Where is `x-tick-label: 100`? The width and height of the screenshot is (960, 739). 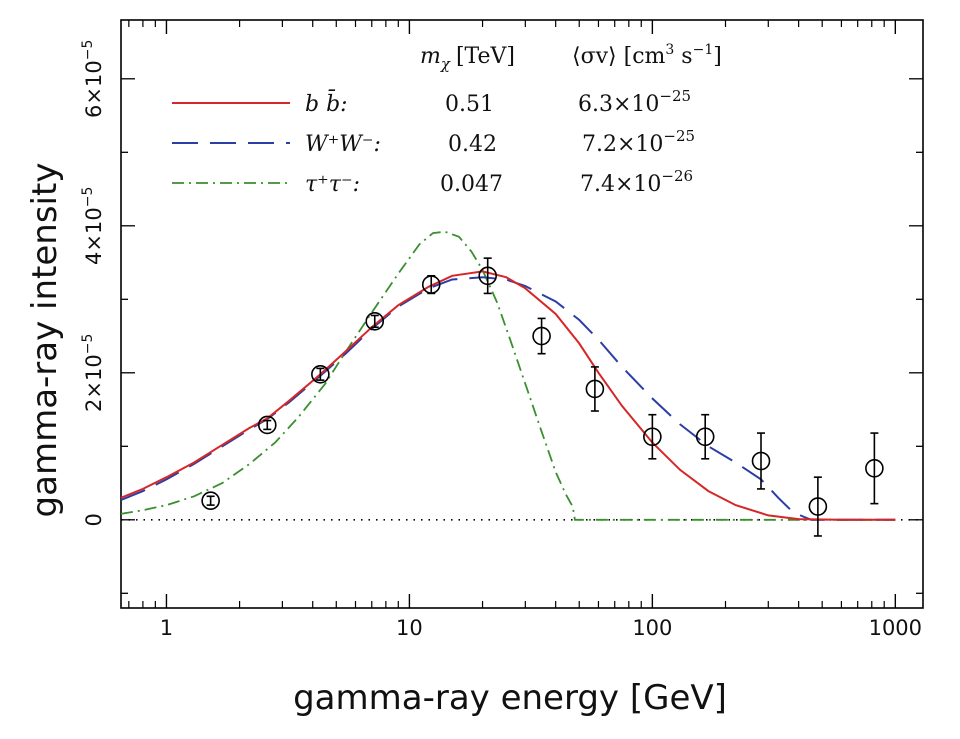
x-tick-label: 100 is located at coordinates (652, 628).